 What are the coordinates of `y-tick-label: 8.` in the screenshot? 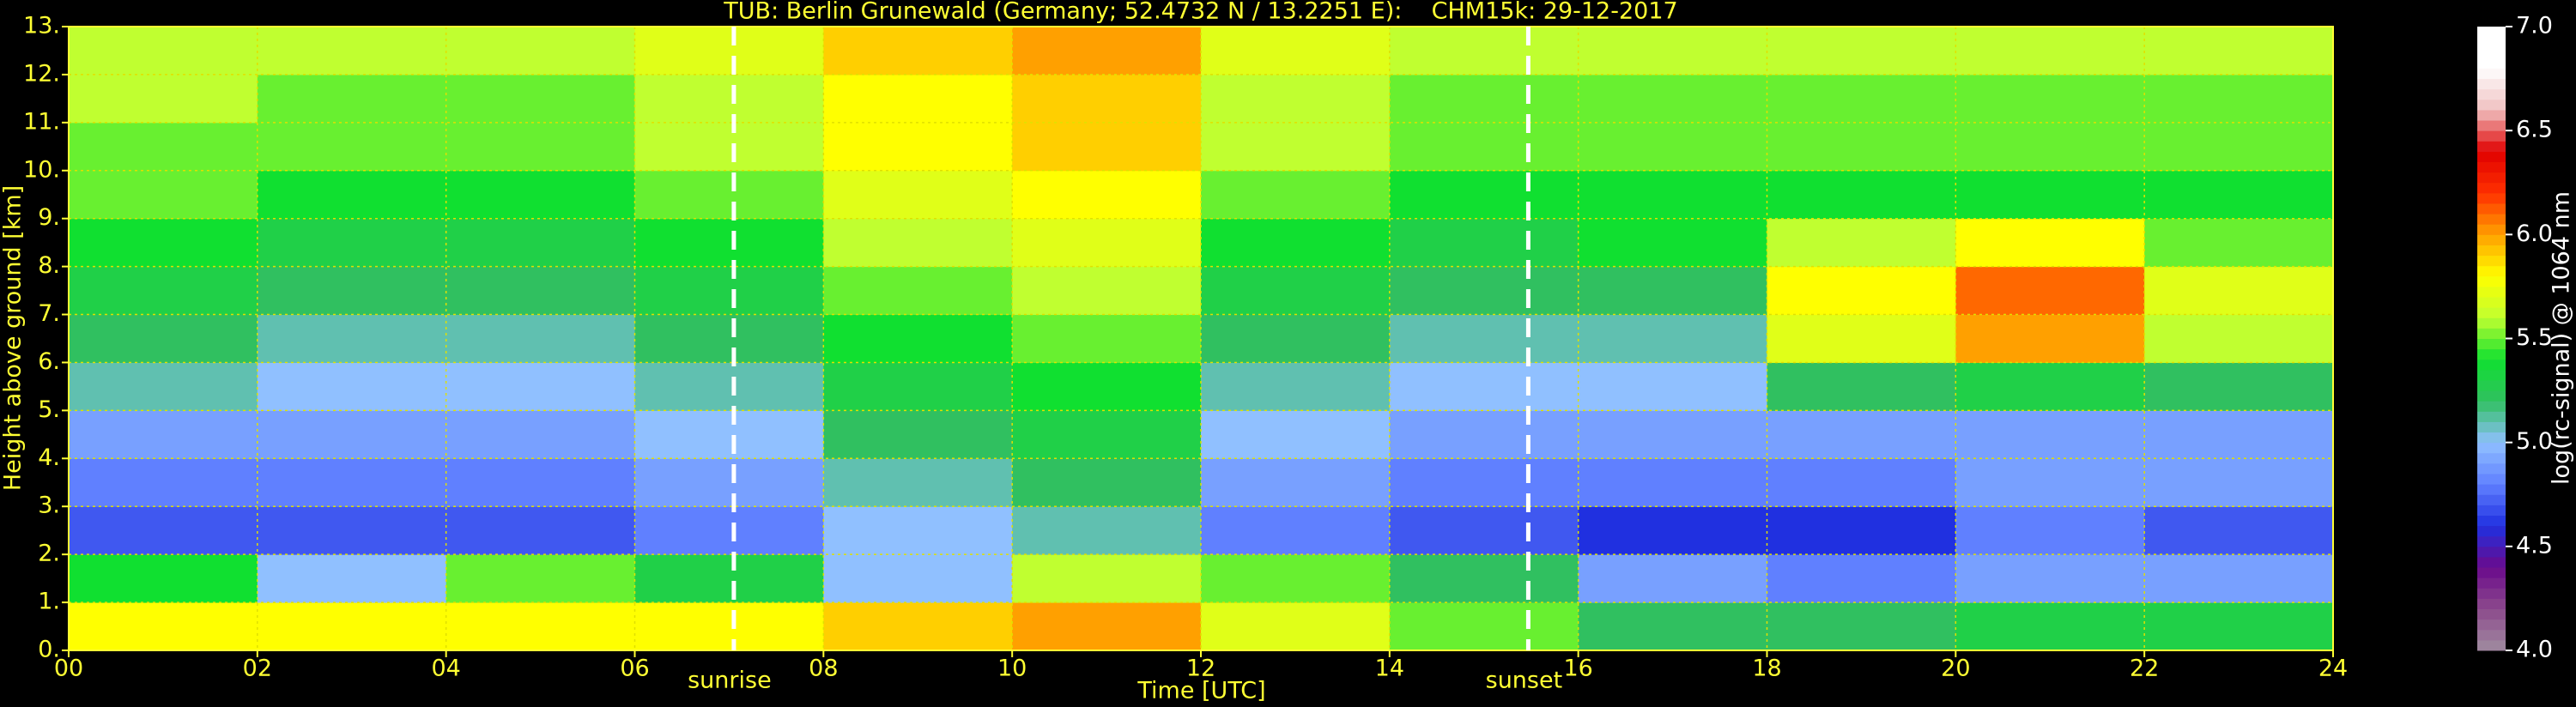 It's located at (49, 265).